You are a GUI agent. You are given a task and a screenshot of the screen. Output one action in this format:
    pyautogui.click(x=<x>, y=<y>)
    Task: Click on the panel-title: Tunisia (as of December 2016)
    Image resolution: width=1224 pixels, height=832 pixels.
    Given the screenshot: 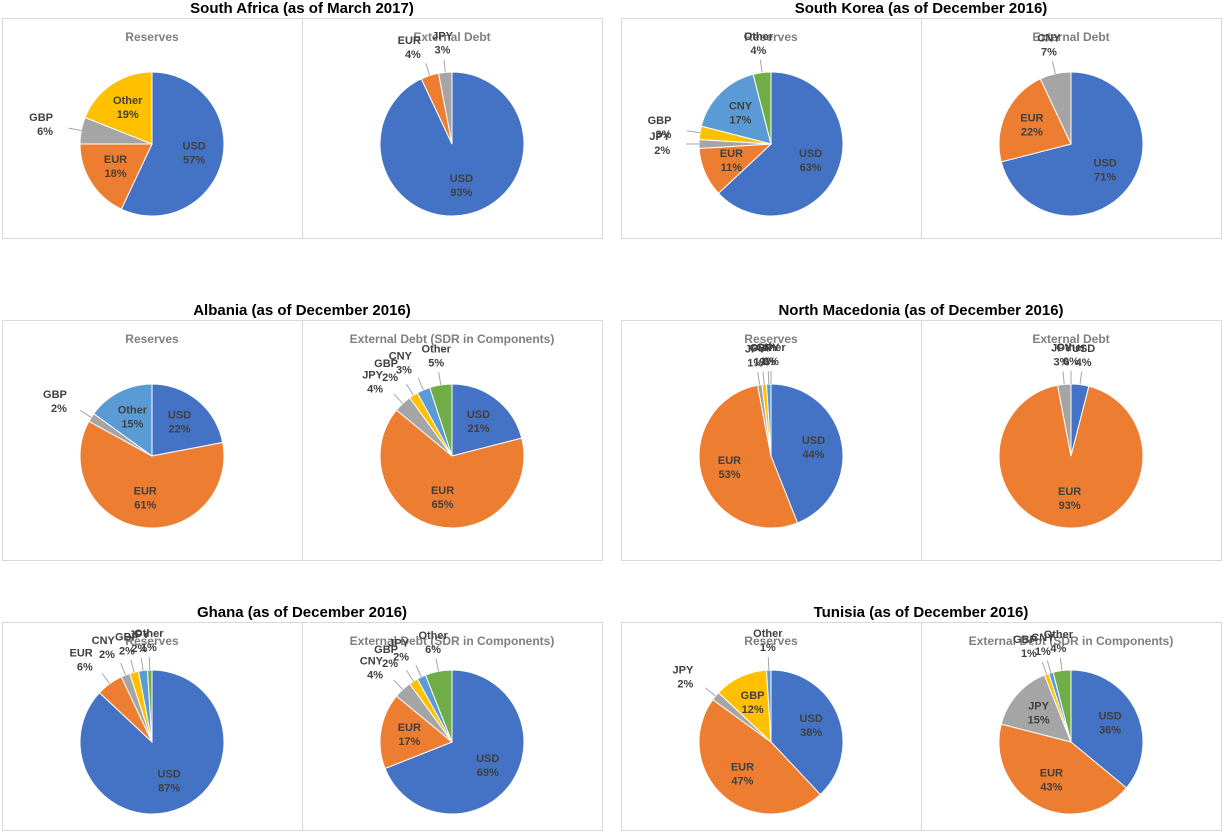 What is the action you would take?
    pyautogui.click(x=921, y=612)
    